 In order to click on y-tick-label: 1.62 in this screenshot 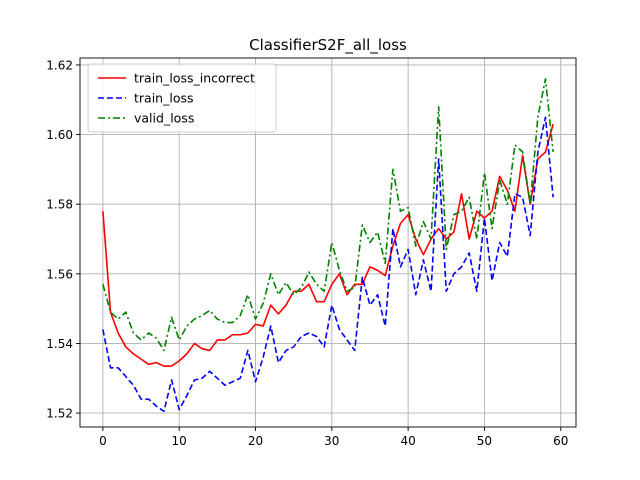, I will do `click(59, 65)`.